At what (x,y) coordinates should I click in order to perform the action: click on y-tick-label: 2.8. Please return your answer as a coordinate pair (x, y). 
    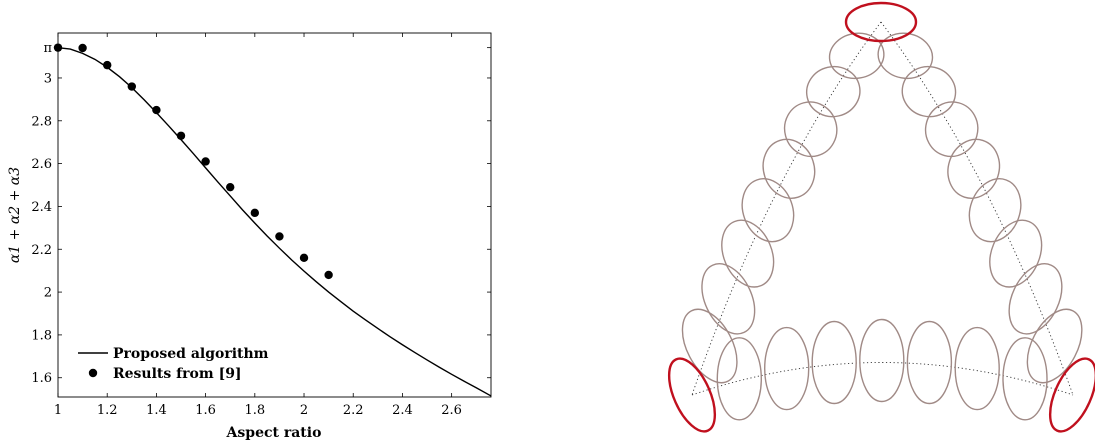
    Looking at the image, I should click on (41, 121).